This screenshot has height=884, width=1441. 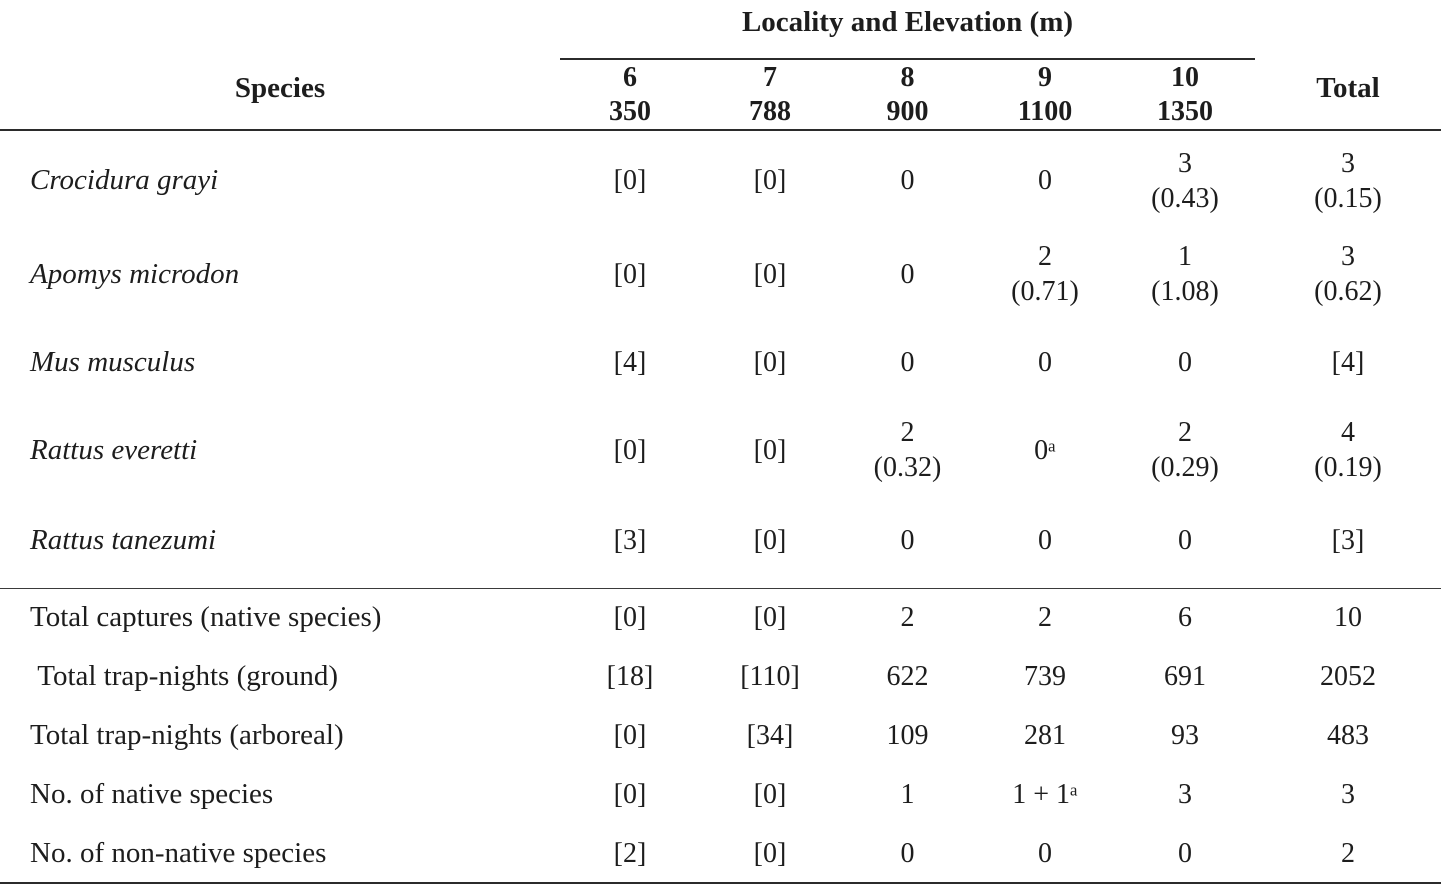 What do you see at coordinates (1185, 180) in the screenshot?
I see `table-cell: 3 (0.43)` at bounding box center [1185, 180].